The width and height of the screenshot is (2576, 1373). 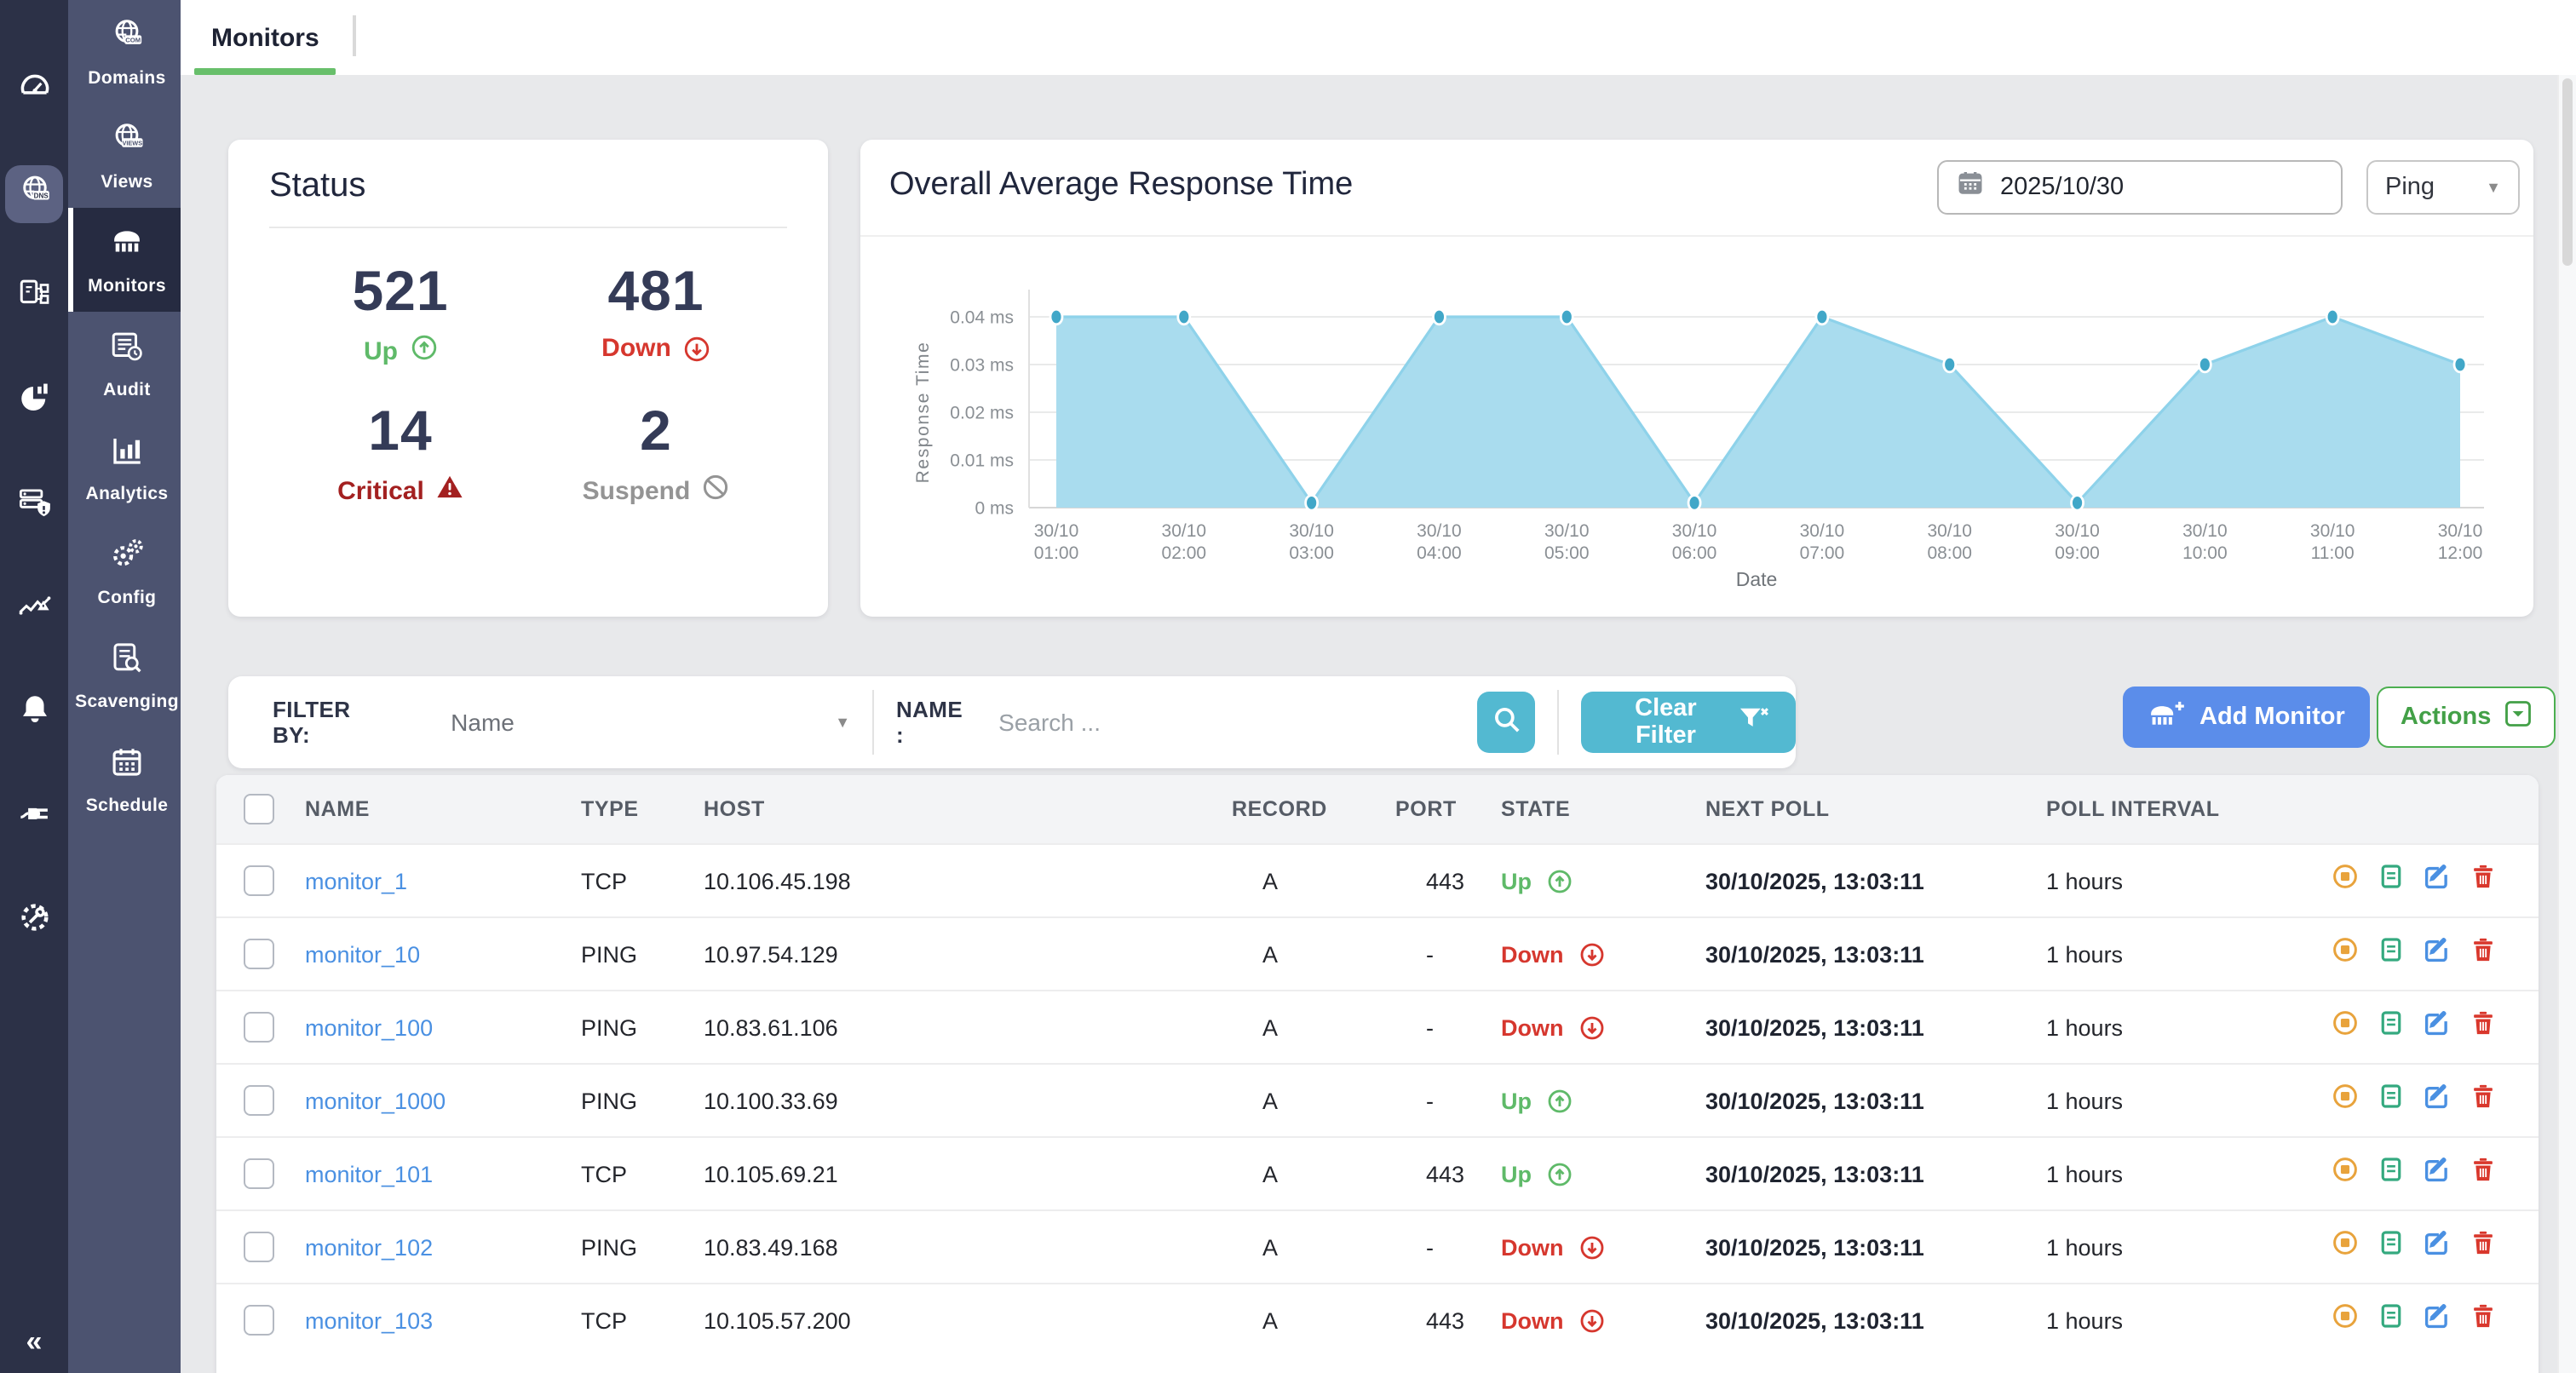 What do you see at coordinates (1446, 880) in the screenshot?
I see `monitor-port: 443` at bounding box center [1446, 880].